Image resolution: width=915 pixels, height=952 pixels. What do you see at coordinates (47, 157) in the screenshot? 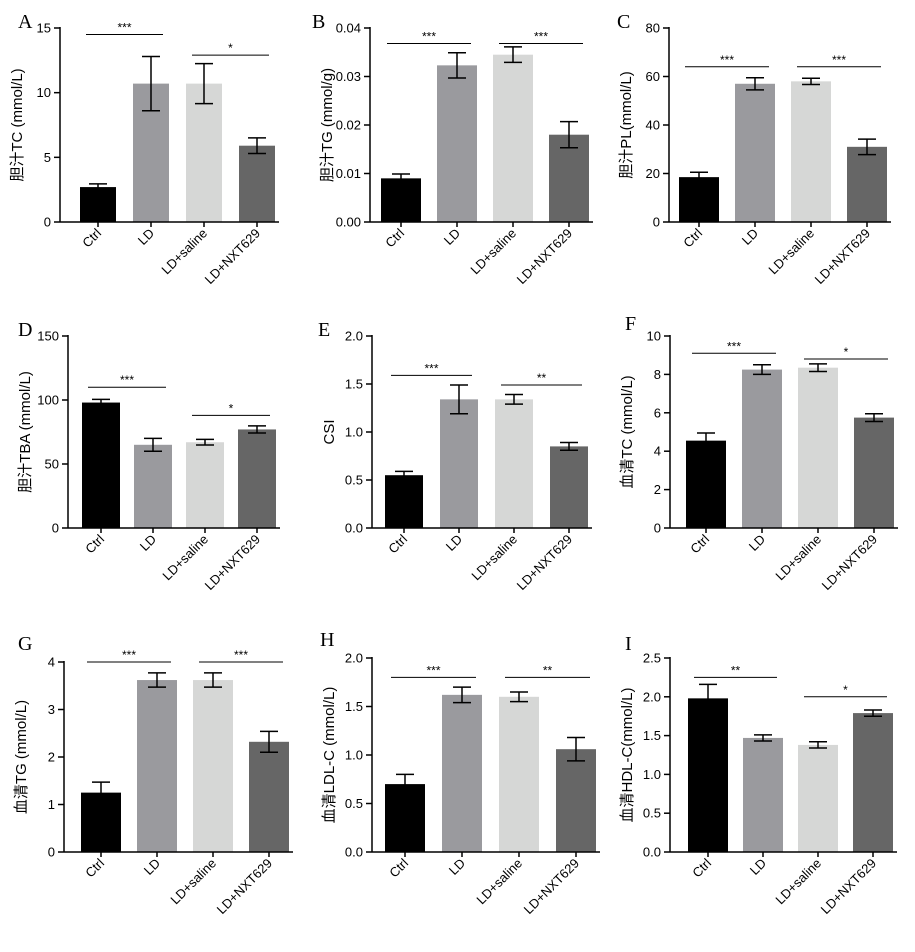
I see `y-tick-label: 5` at bounding box center [47, 157].